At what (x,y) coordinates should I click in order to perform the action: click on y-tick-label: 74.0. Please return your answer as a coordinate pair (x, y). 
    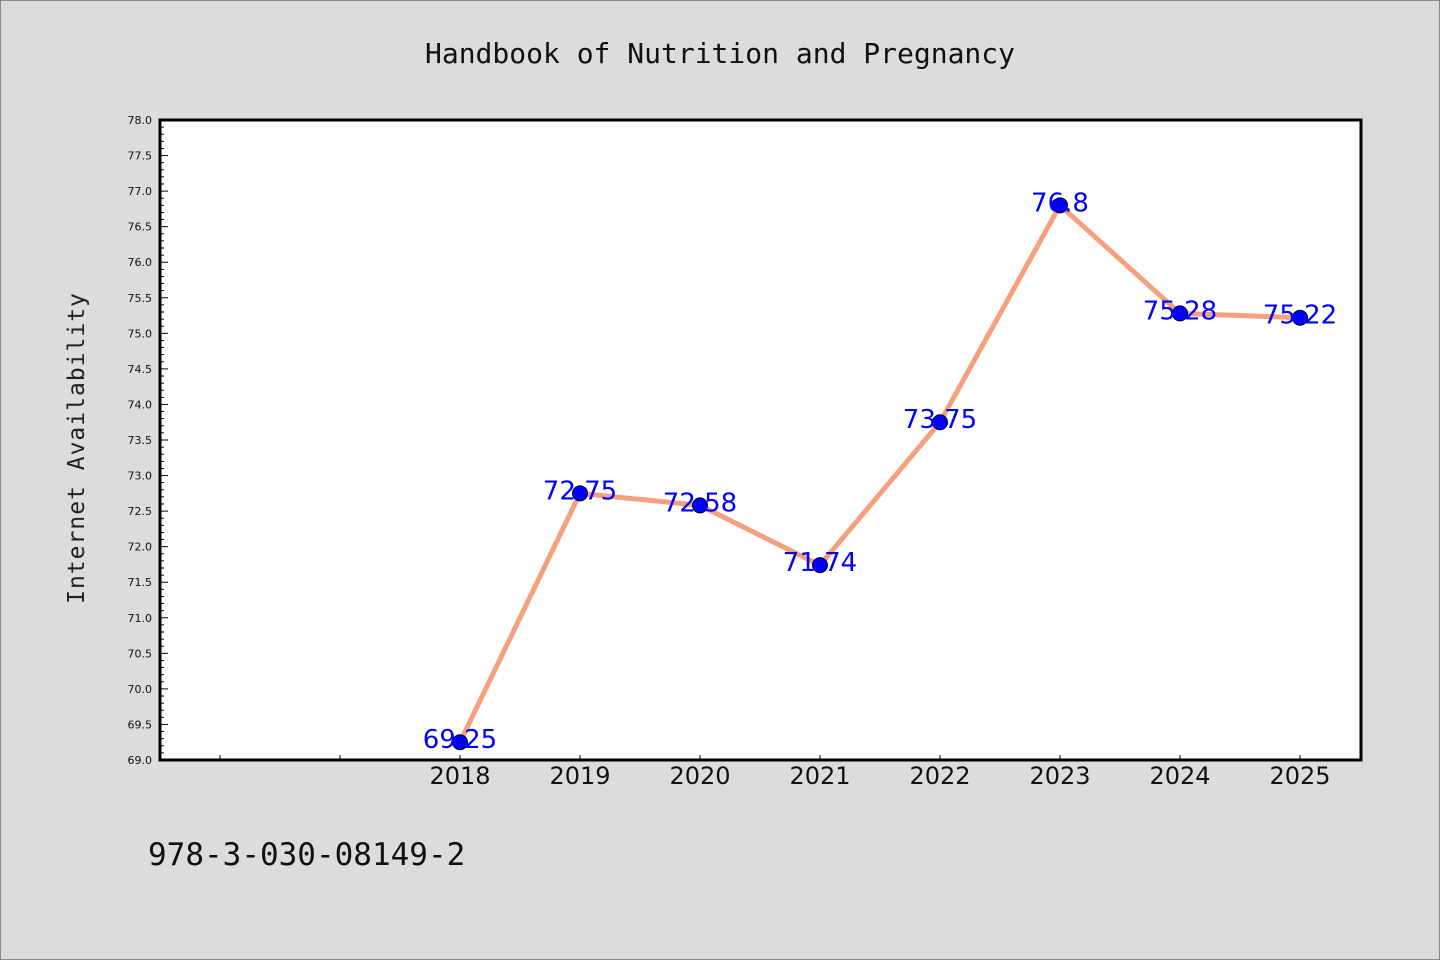
    Looking at the image, I should click on (140, 404).